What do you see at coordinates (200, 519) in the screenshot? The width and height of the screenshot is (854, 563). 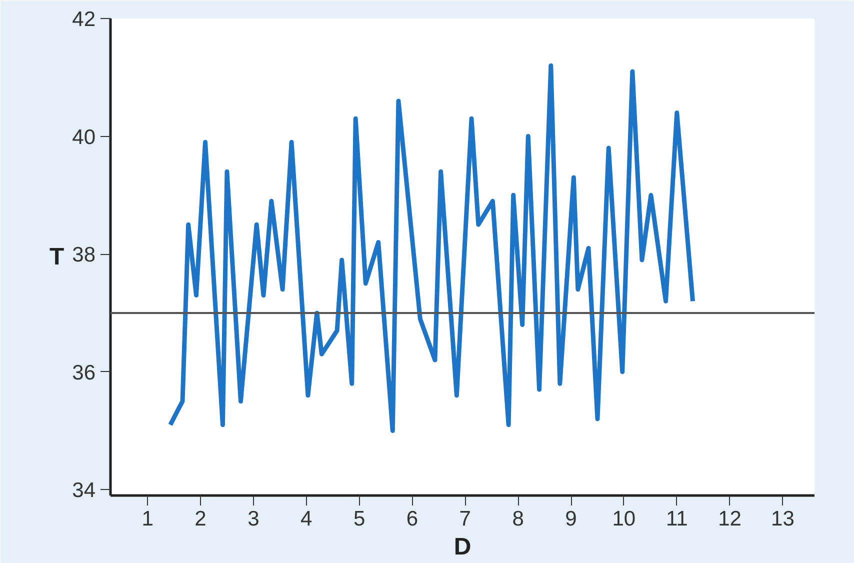 I see `x-tick-label: 2` at bounding box center [200, 519].